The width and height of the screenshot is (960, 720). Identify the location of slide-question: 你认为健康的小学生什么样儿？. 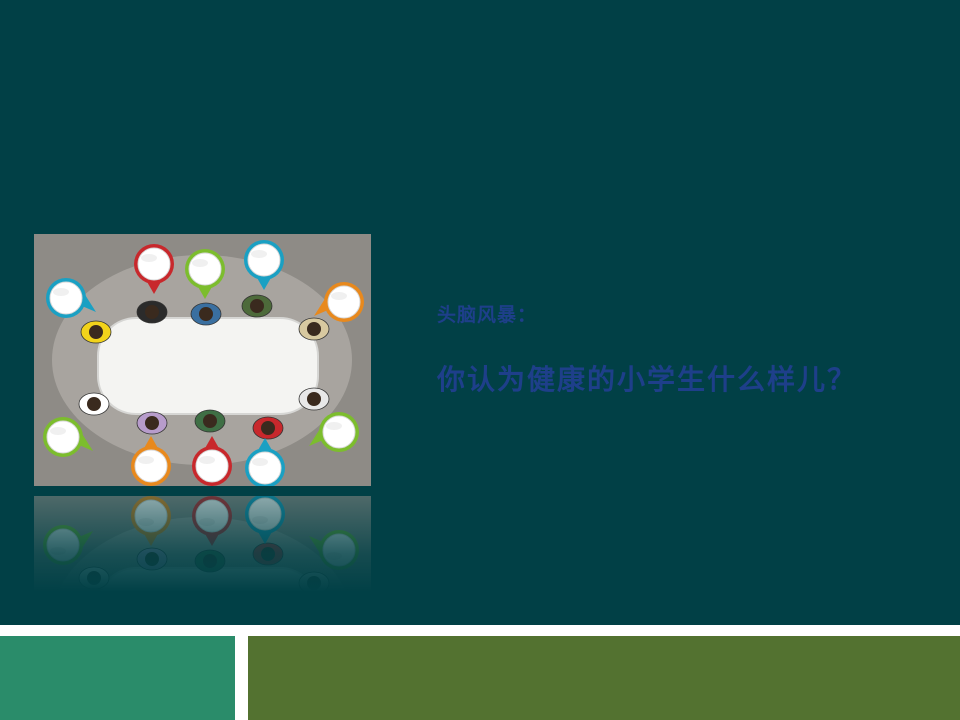
(647, 379).